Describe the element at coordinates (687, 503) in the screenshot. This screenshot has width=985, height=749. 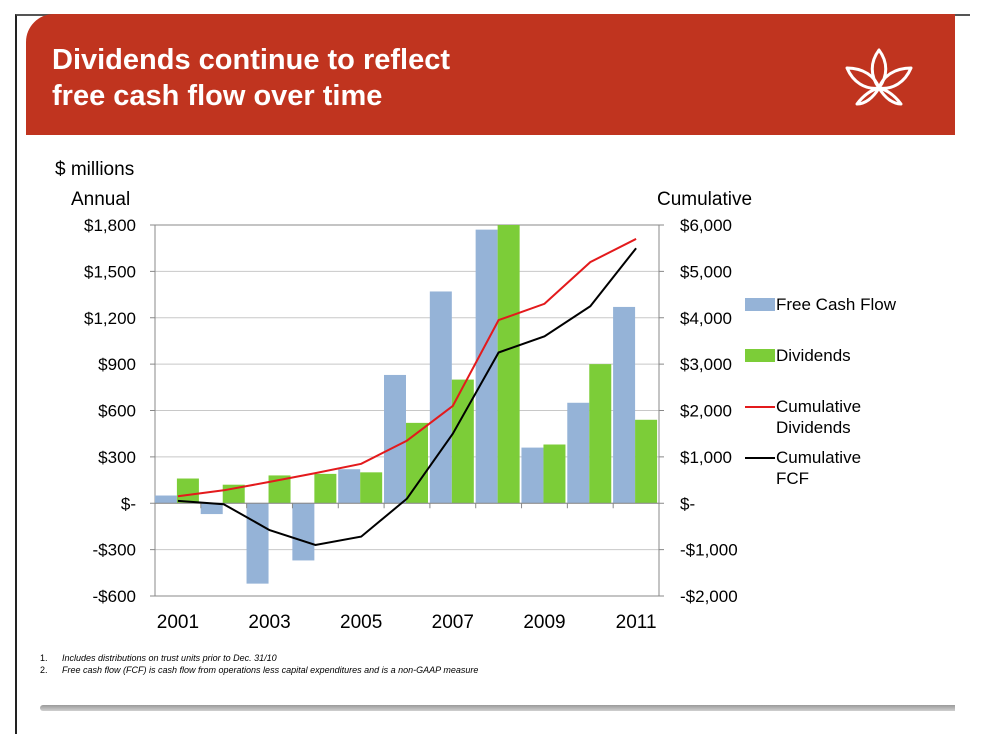
I see `right-tick-label: $-` at that location.